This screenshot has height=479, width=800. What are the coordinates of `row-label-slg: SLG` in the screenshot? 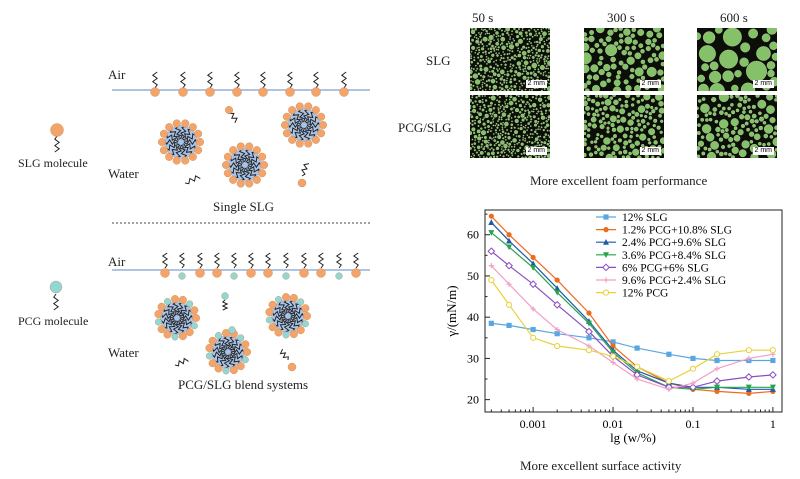 It's located at (438, 60).